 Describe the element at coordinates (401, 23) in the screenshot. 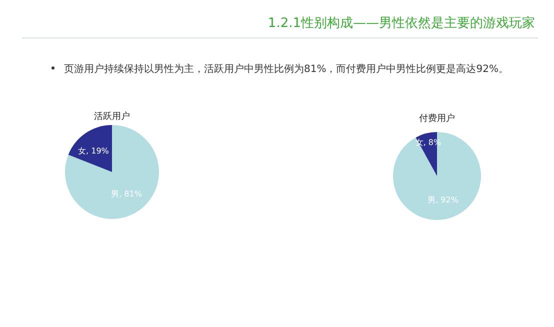

I see `text: 1.2.1性别构成——男性依然是主要的游戏玩家` at that location.